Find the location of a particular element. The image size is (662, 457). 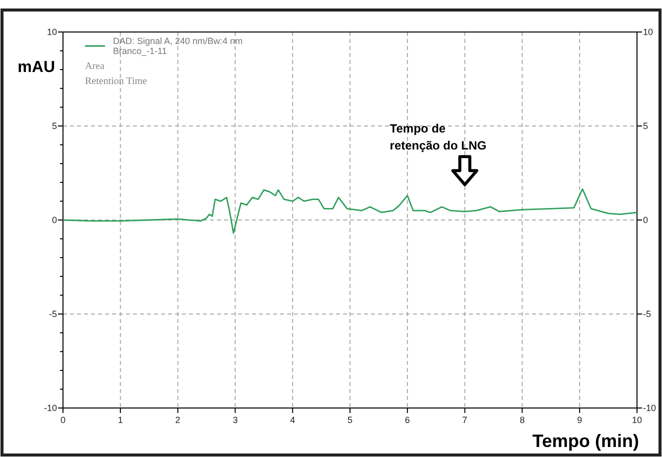

y2-tick-label: 0 is located at coordinates (645, 220).